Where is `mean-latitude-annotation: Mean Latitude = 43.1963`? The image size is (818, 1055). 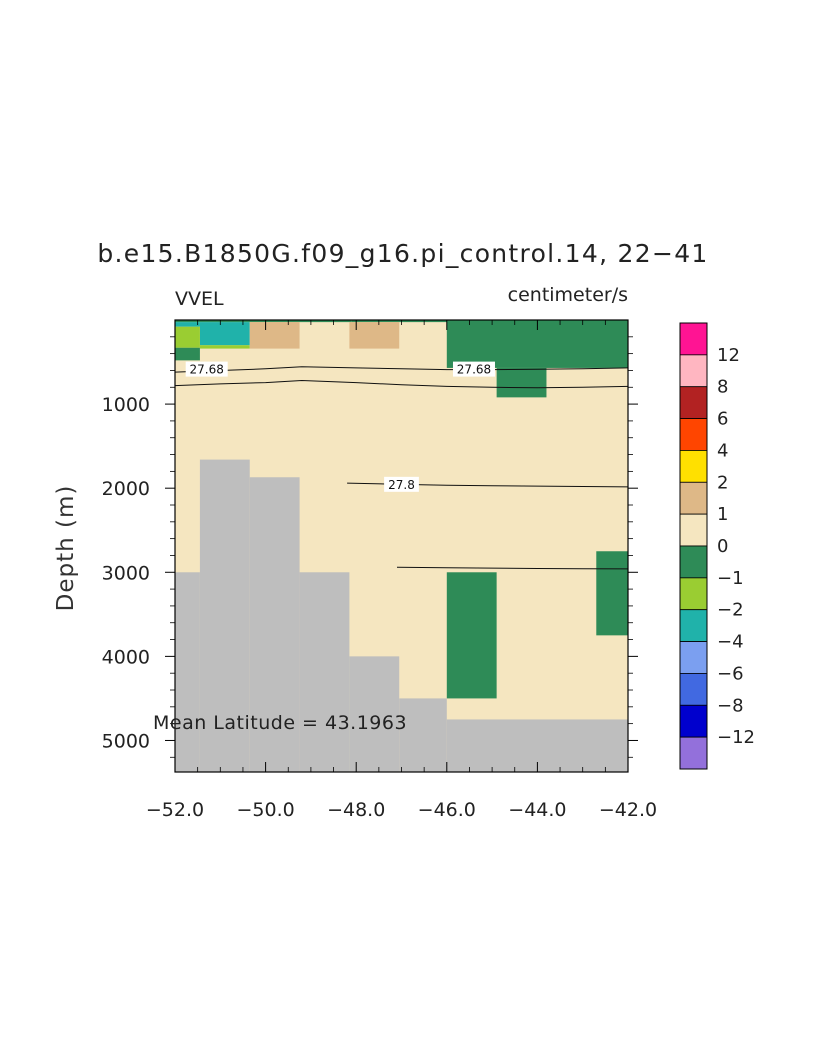
mean-latitude-annotation: Mean Latitude = 43.1963 is located at coordinates (280, 723).